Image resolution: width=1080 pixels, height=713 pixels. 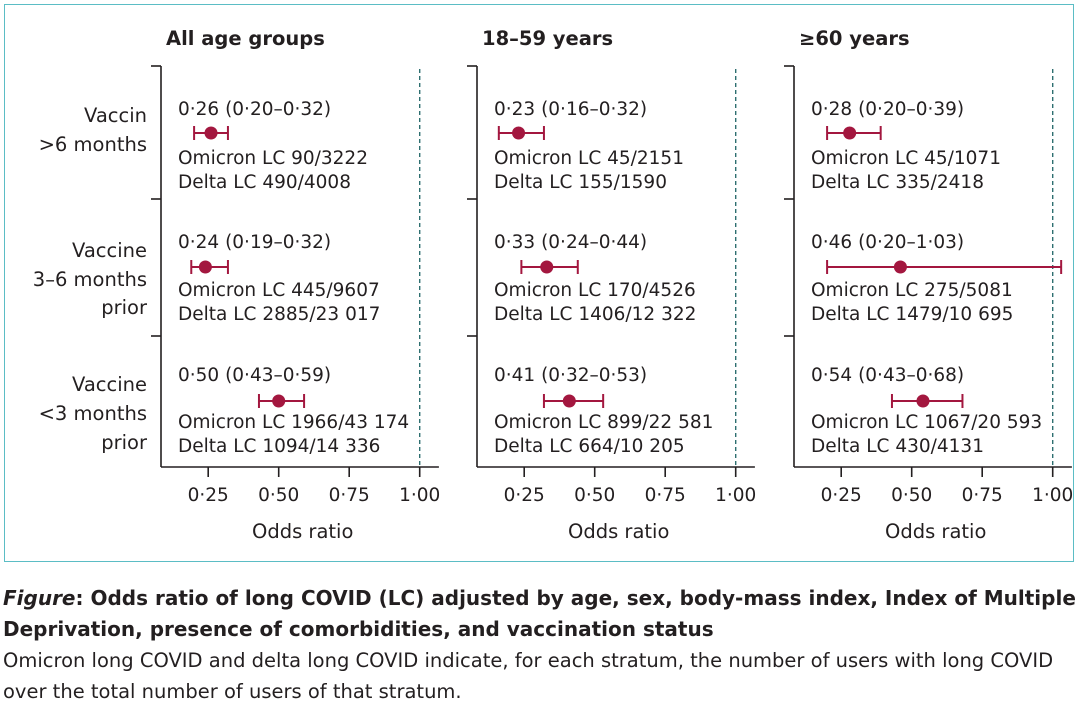 What do you see at coordinates (595, 314) in the screenshot?
I see `delta-count-label: Delta LC 1406/12 322` at bounding box center [595, 314].